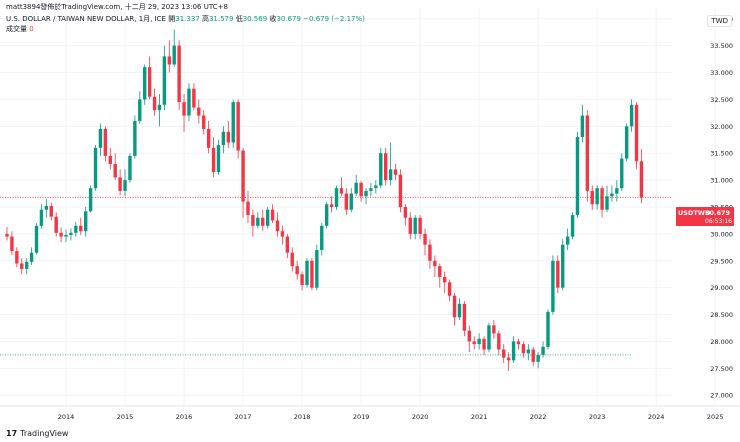  I want to click on x-tick-label: 2022, so click(538, 417).